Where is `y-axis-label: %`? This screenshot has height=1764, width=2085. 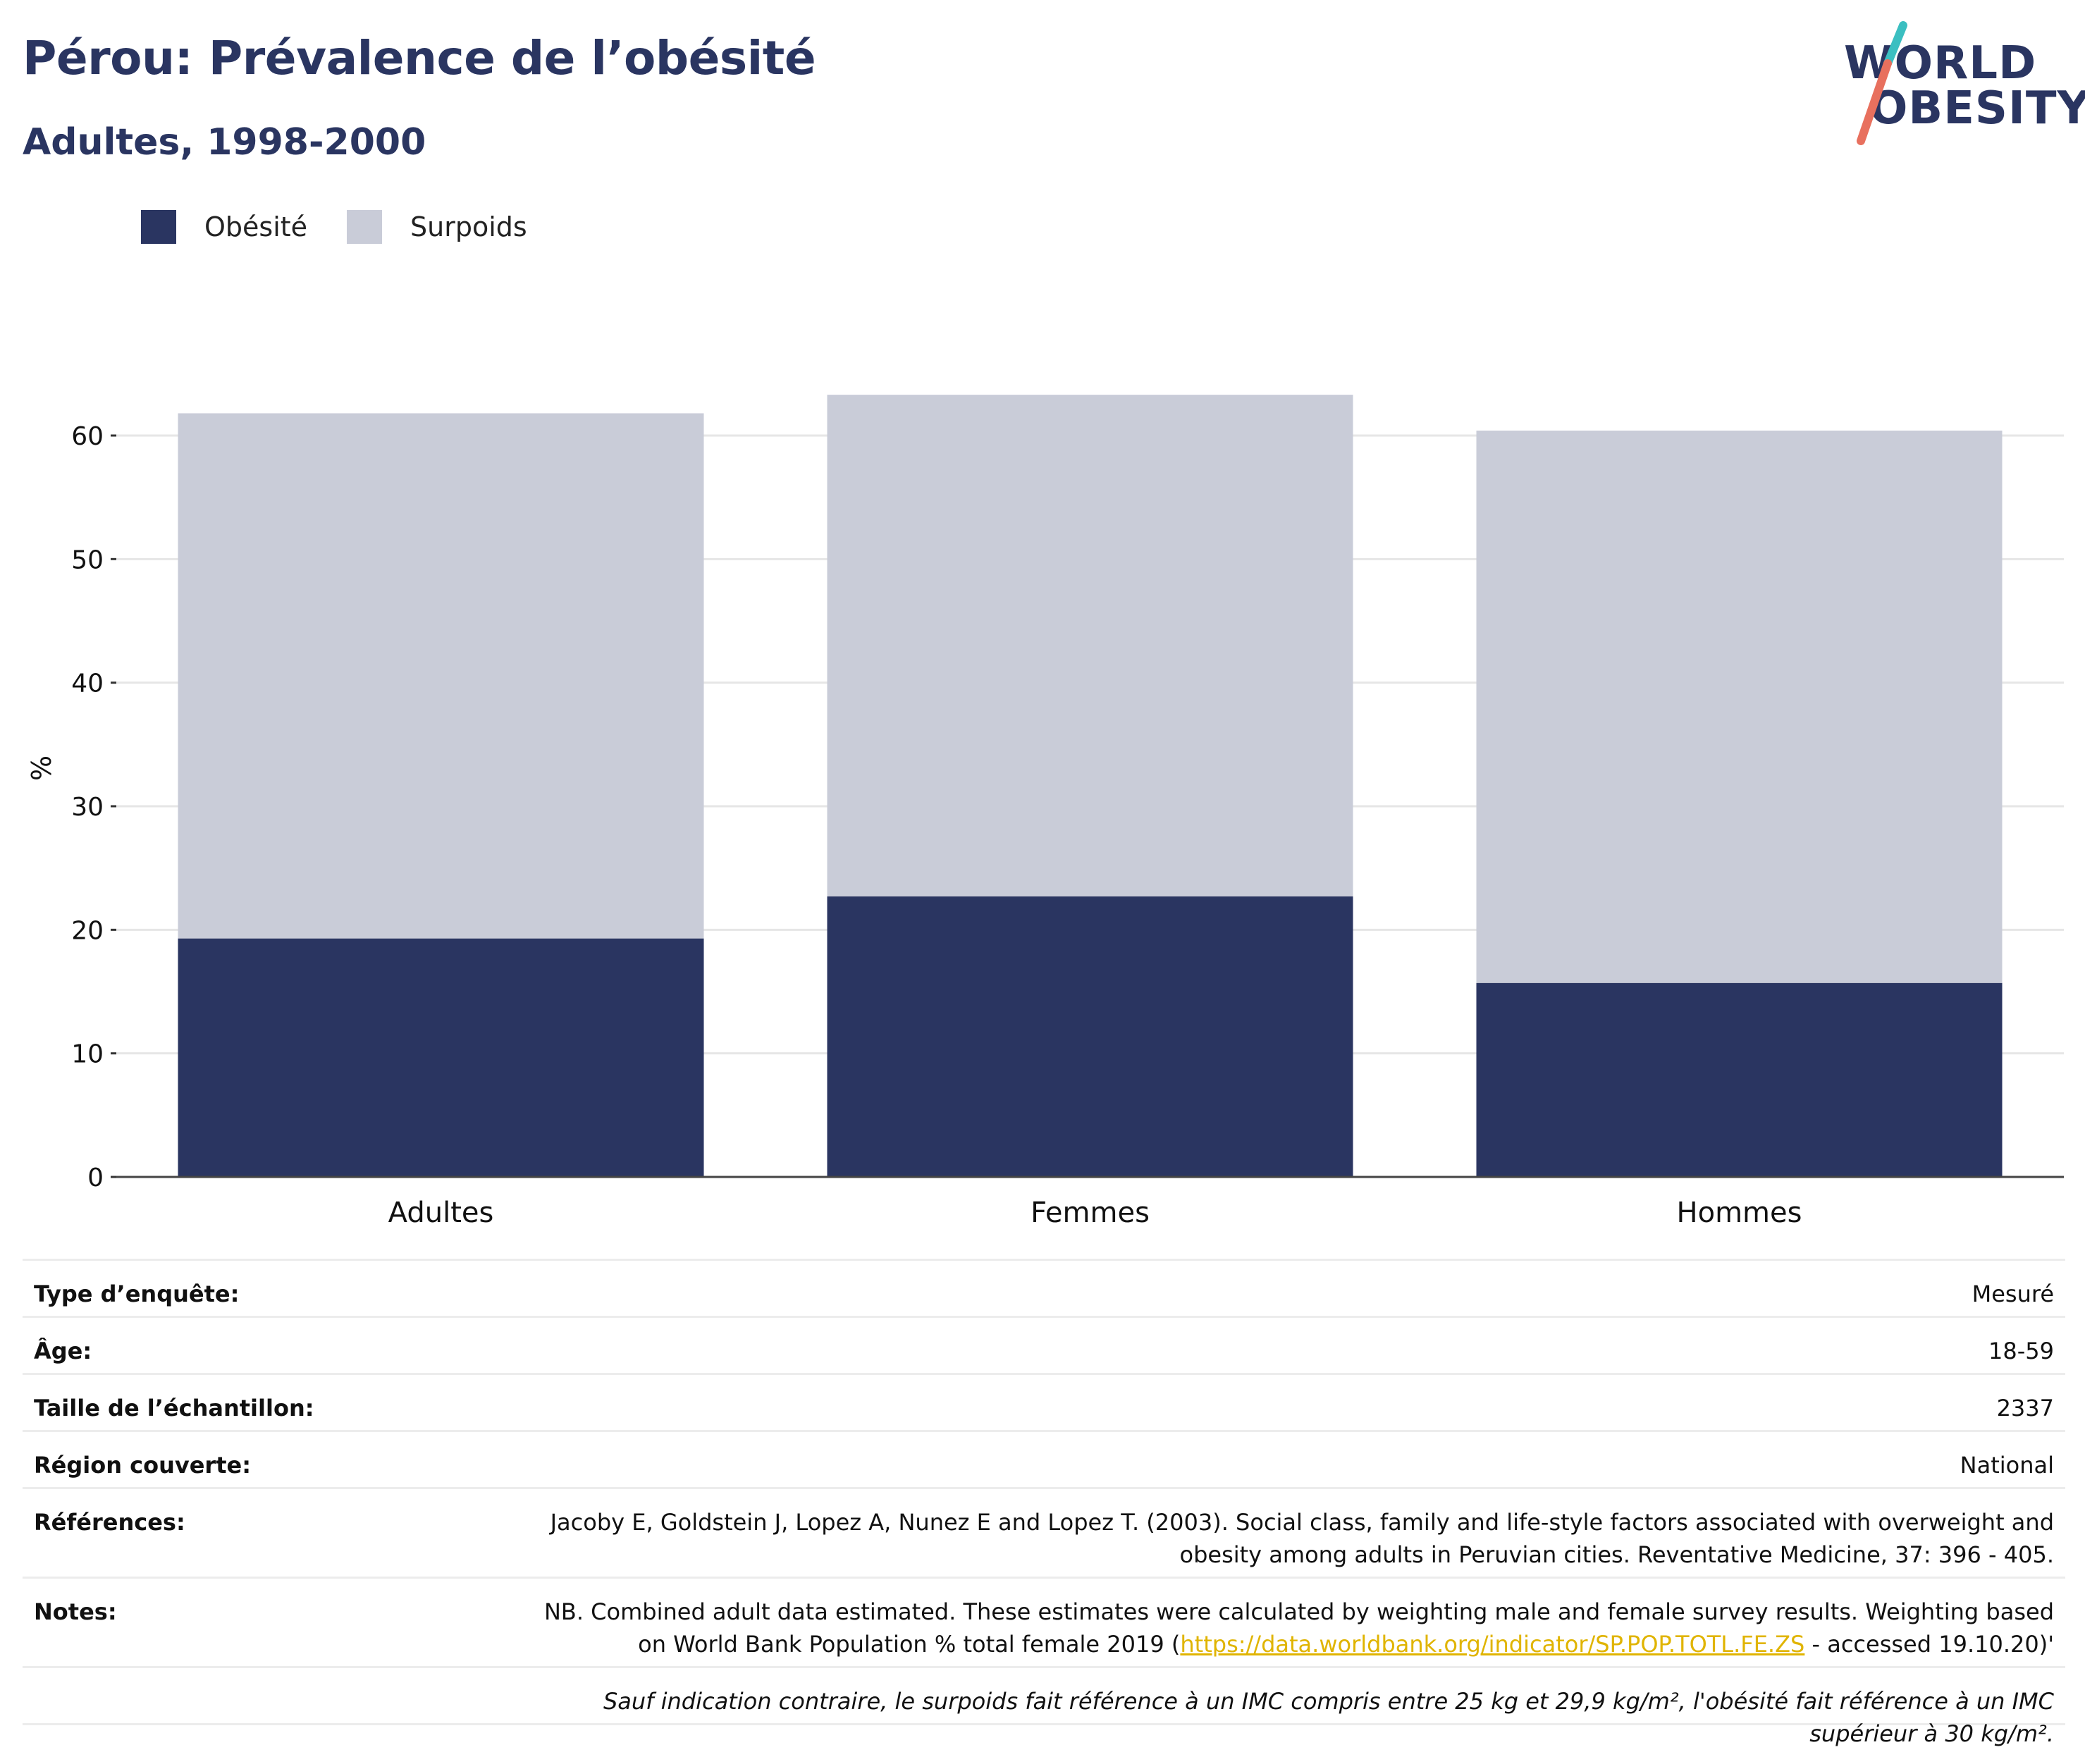
y-axis-label: % is located at coordinates (41, 768).